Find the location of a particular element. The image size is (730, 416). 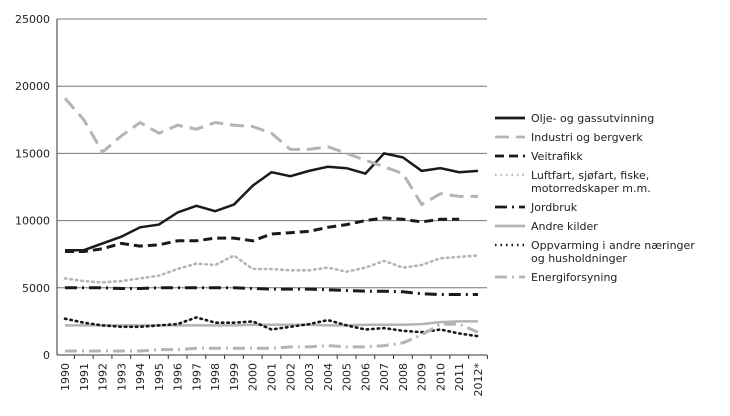

x-tick-label: 2007 is located at coordinates (384, 377).